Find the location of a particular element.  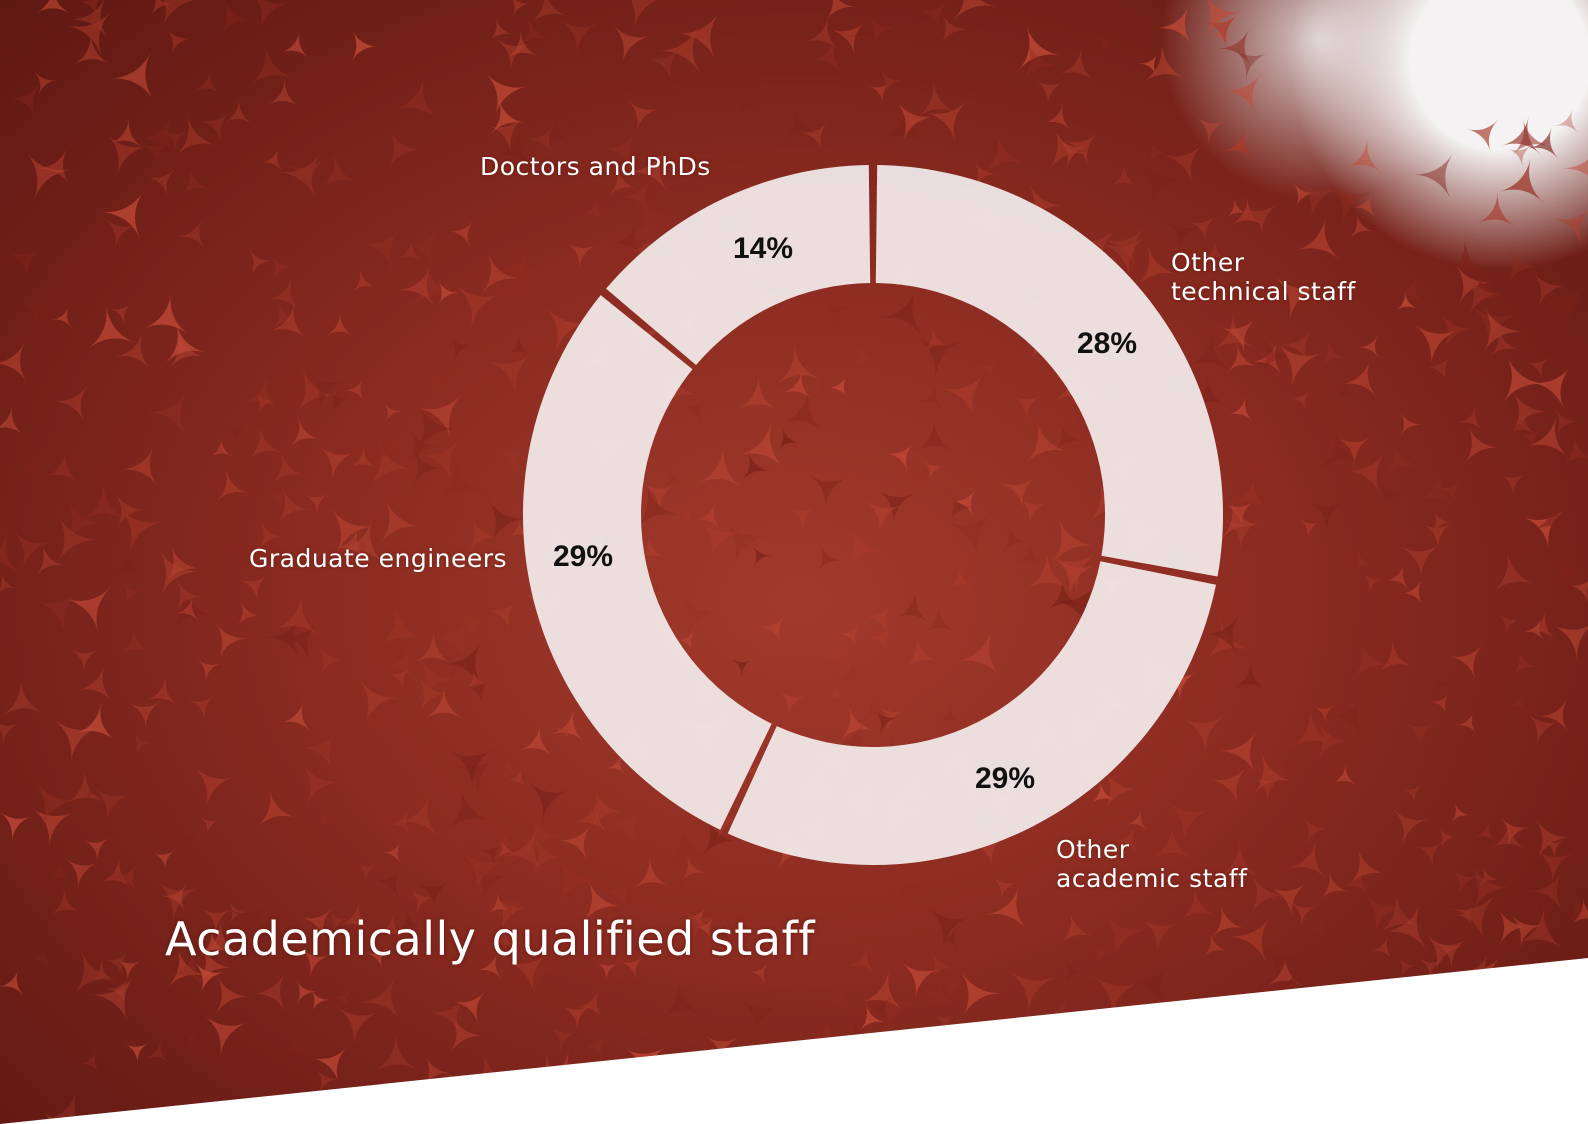

label-doctors: Doctors and PhDs is located at coordinates (595, 166).